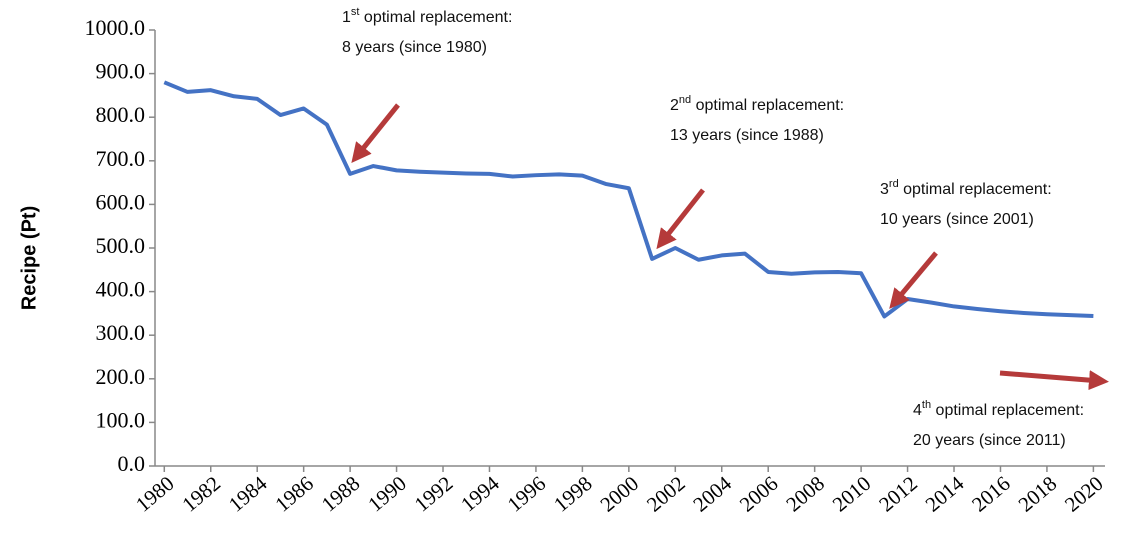  Describe the element at coordinates (926, 405) in the screenshot. I see `annotation-suffix: th` at that location.